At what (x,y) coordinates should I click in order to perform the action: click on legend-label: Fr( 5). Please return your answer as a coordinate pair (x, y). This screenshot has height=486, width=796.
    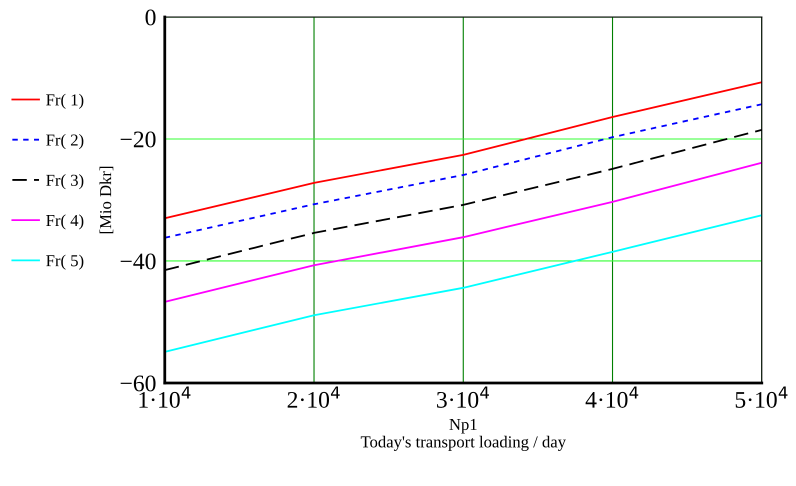
    Looking at the image, I should click on (65, 262).